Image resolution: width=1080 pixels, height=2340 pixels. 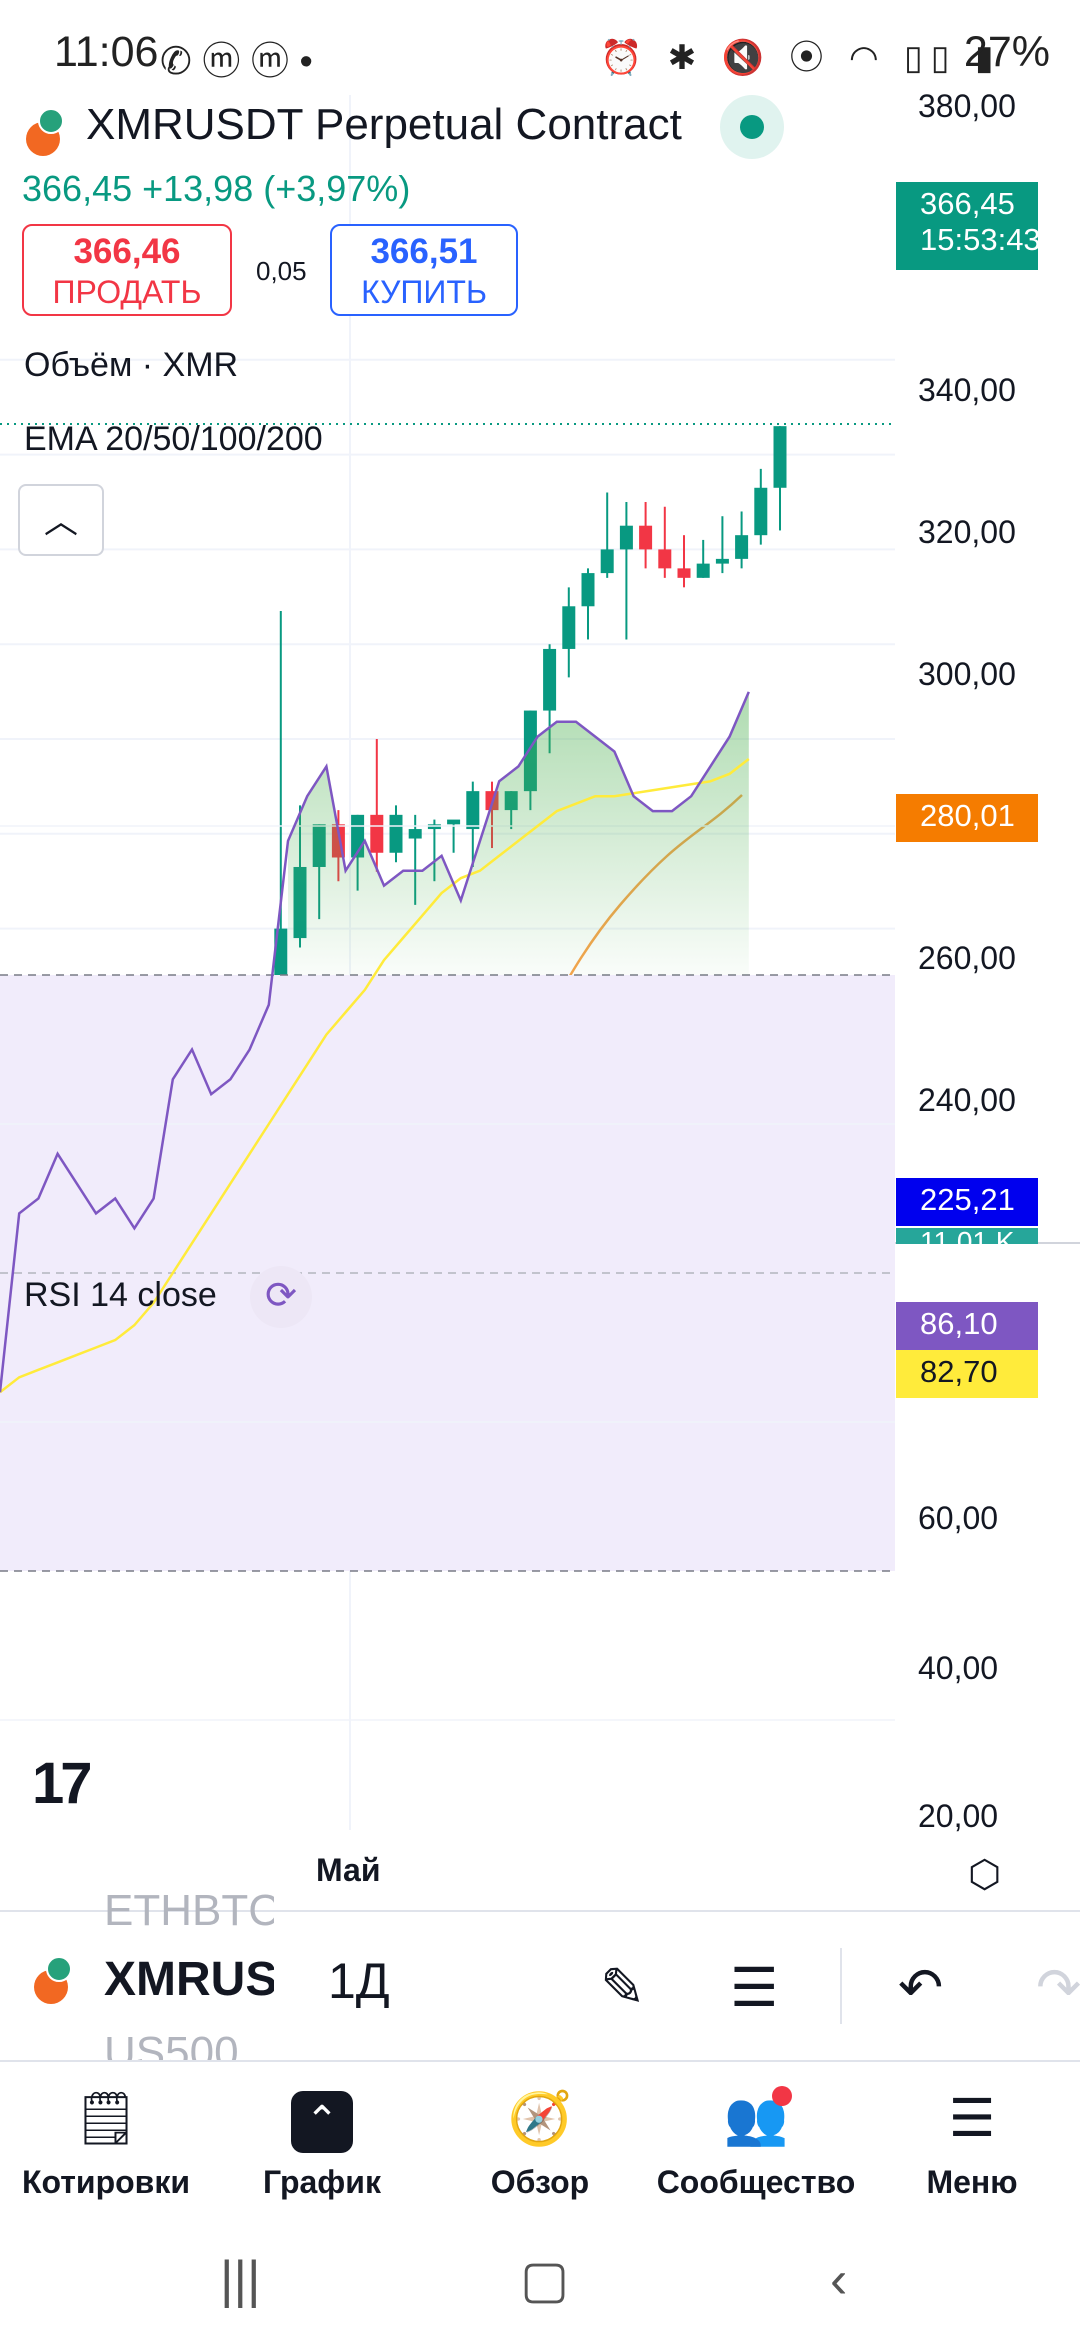 I want to click on menu-icon: ☰, so click(x=972, y=2119).